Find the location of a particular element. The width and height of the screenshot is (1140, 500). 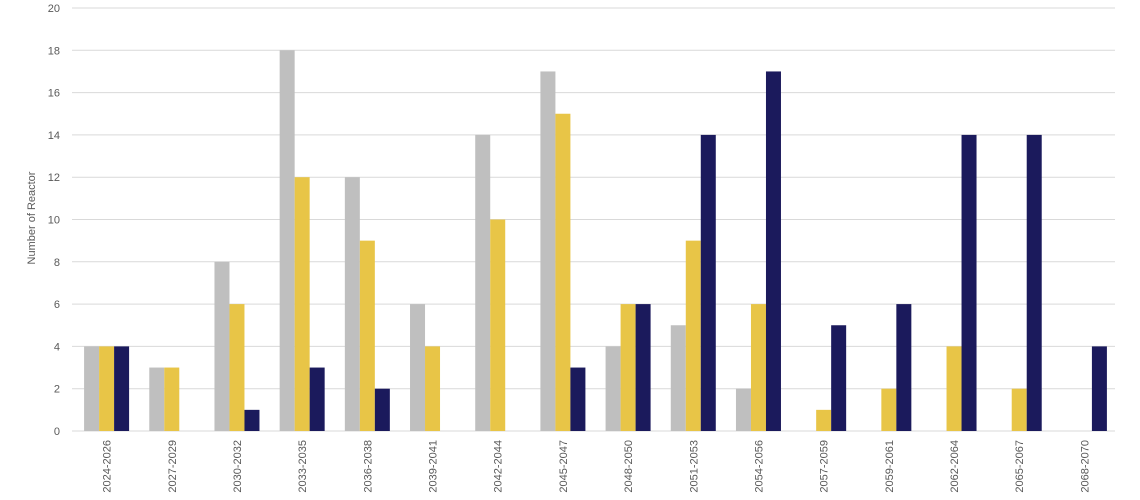

x-tick-label: 2039-2041 is located at coordinates (434, 466).